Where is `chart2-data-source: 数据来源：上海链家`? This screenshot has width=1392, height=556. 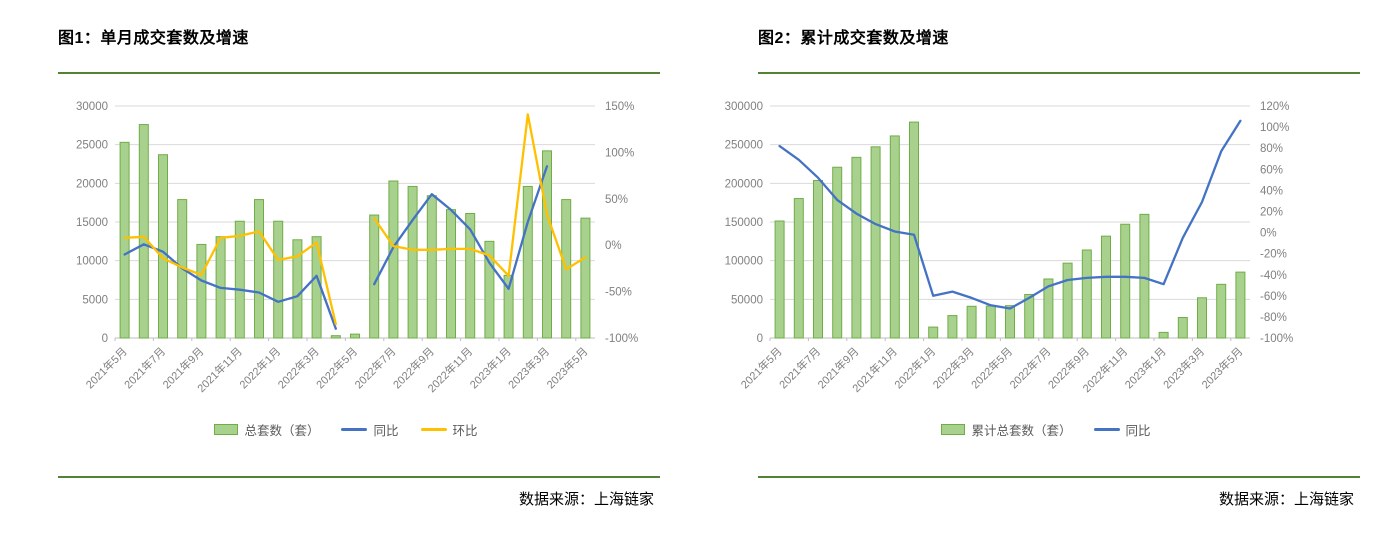 chart2-data-source: 数据来源：上海链家 is located at coordinates (1286, 499).